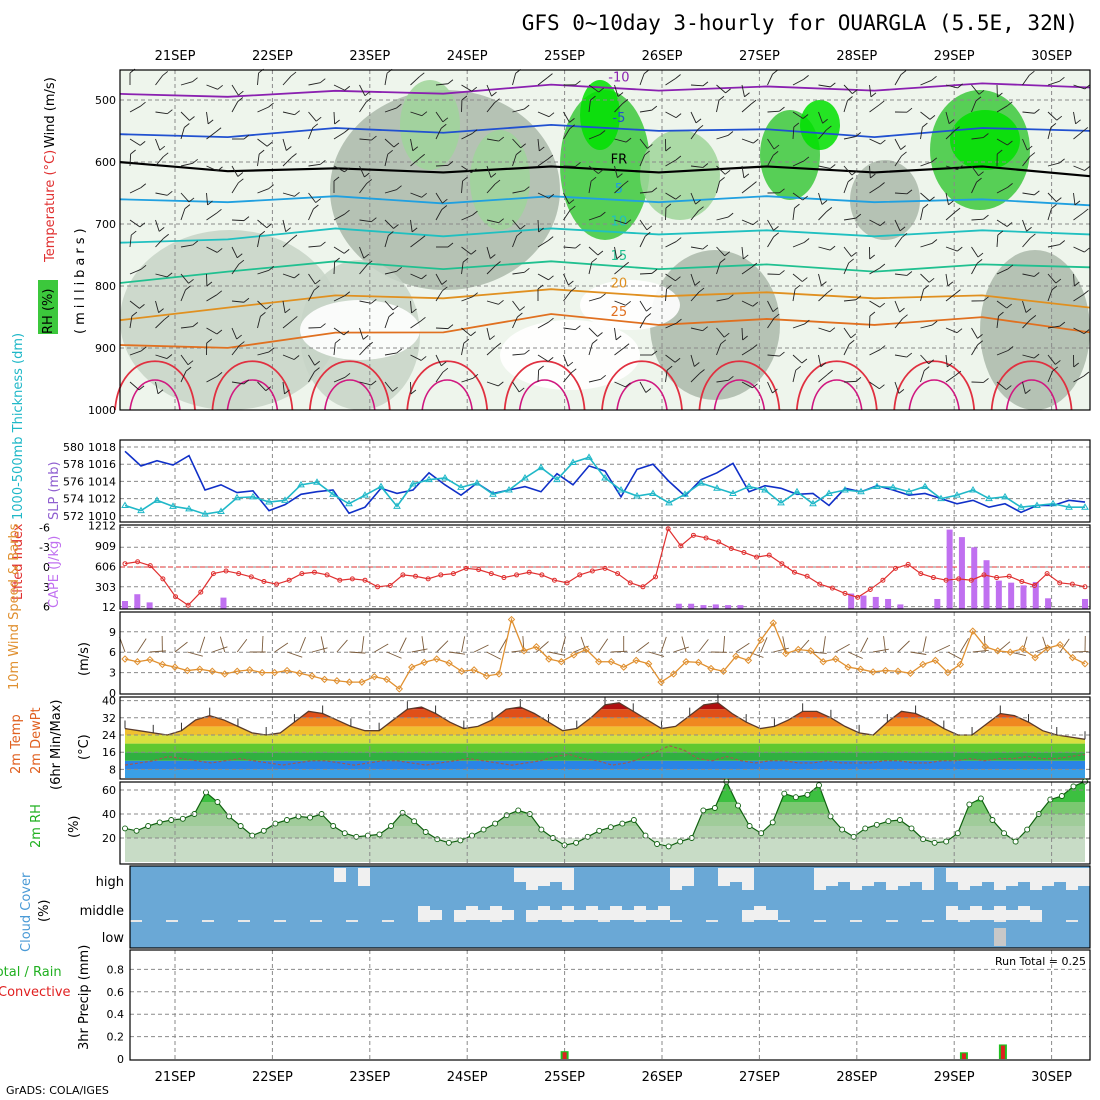  I want to click on bottom-date-label: 28SEP, so click(856, 1077).